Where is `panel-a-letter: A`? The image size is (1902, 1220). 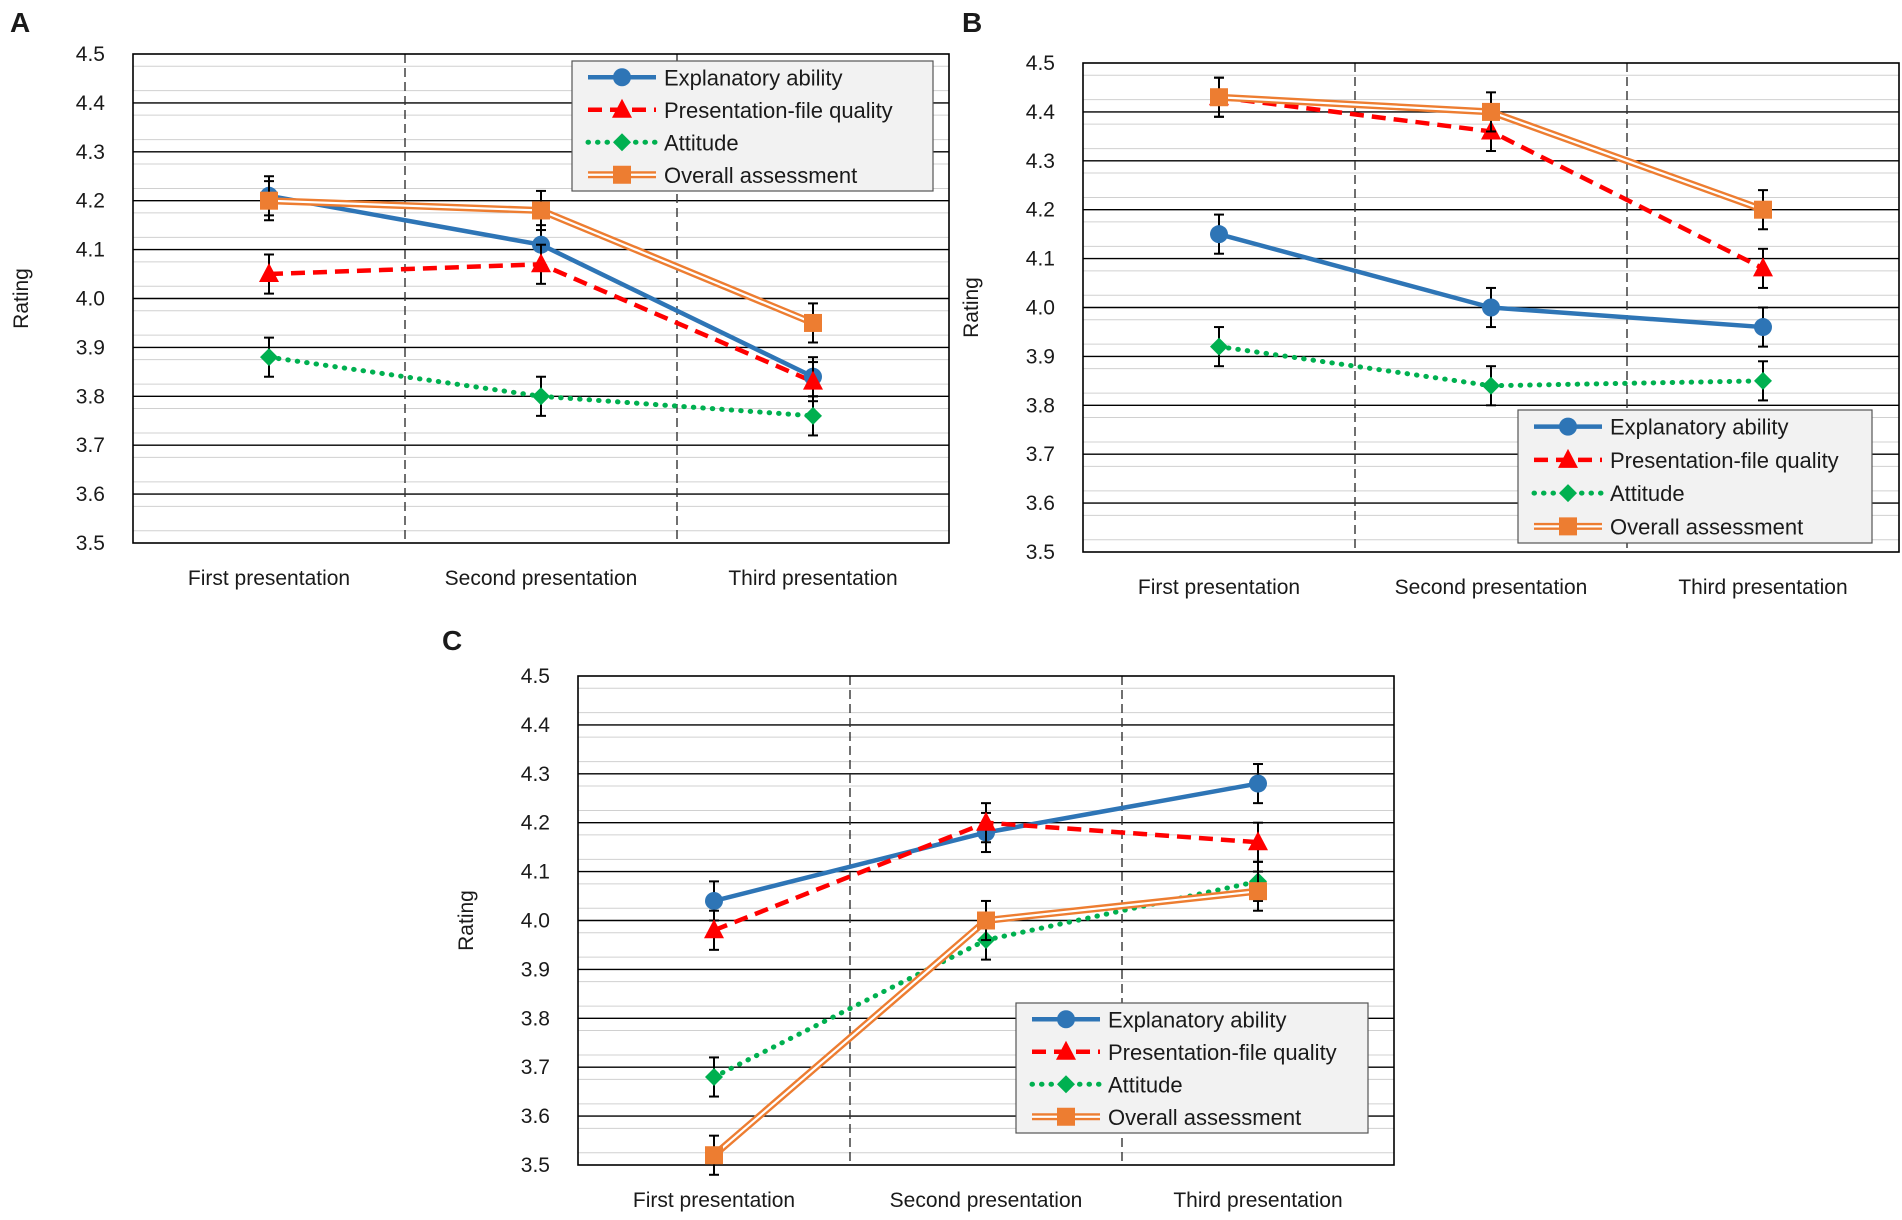 panel-a-letter: A is located at coordinates (20, 22).